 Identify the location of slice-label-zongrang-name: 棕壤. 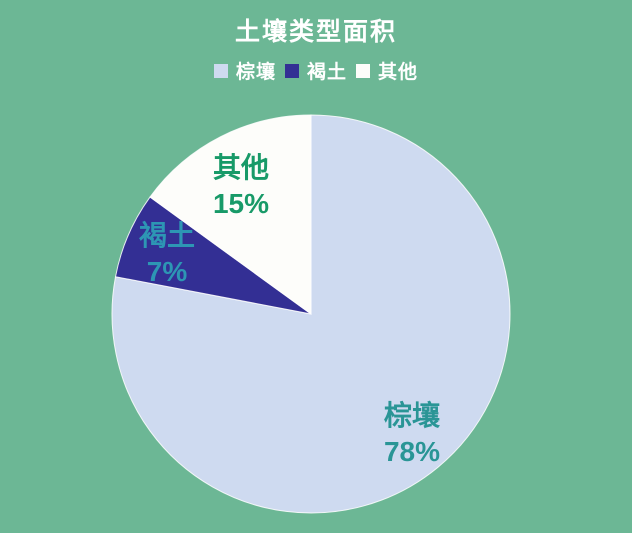
(412, 415).